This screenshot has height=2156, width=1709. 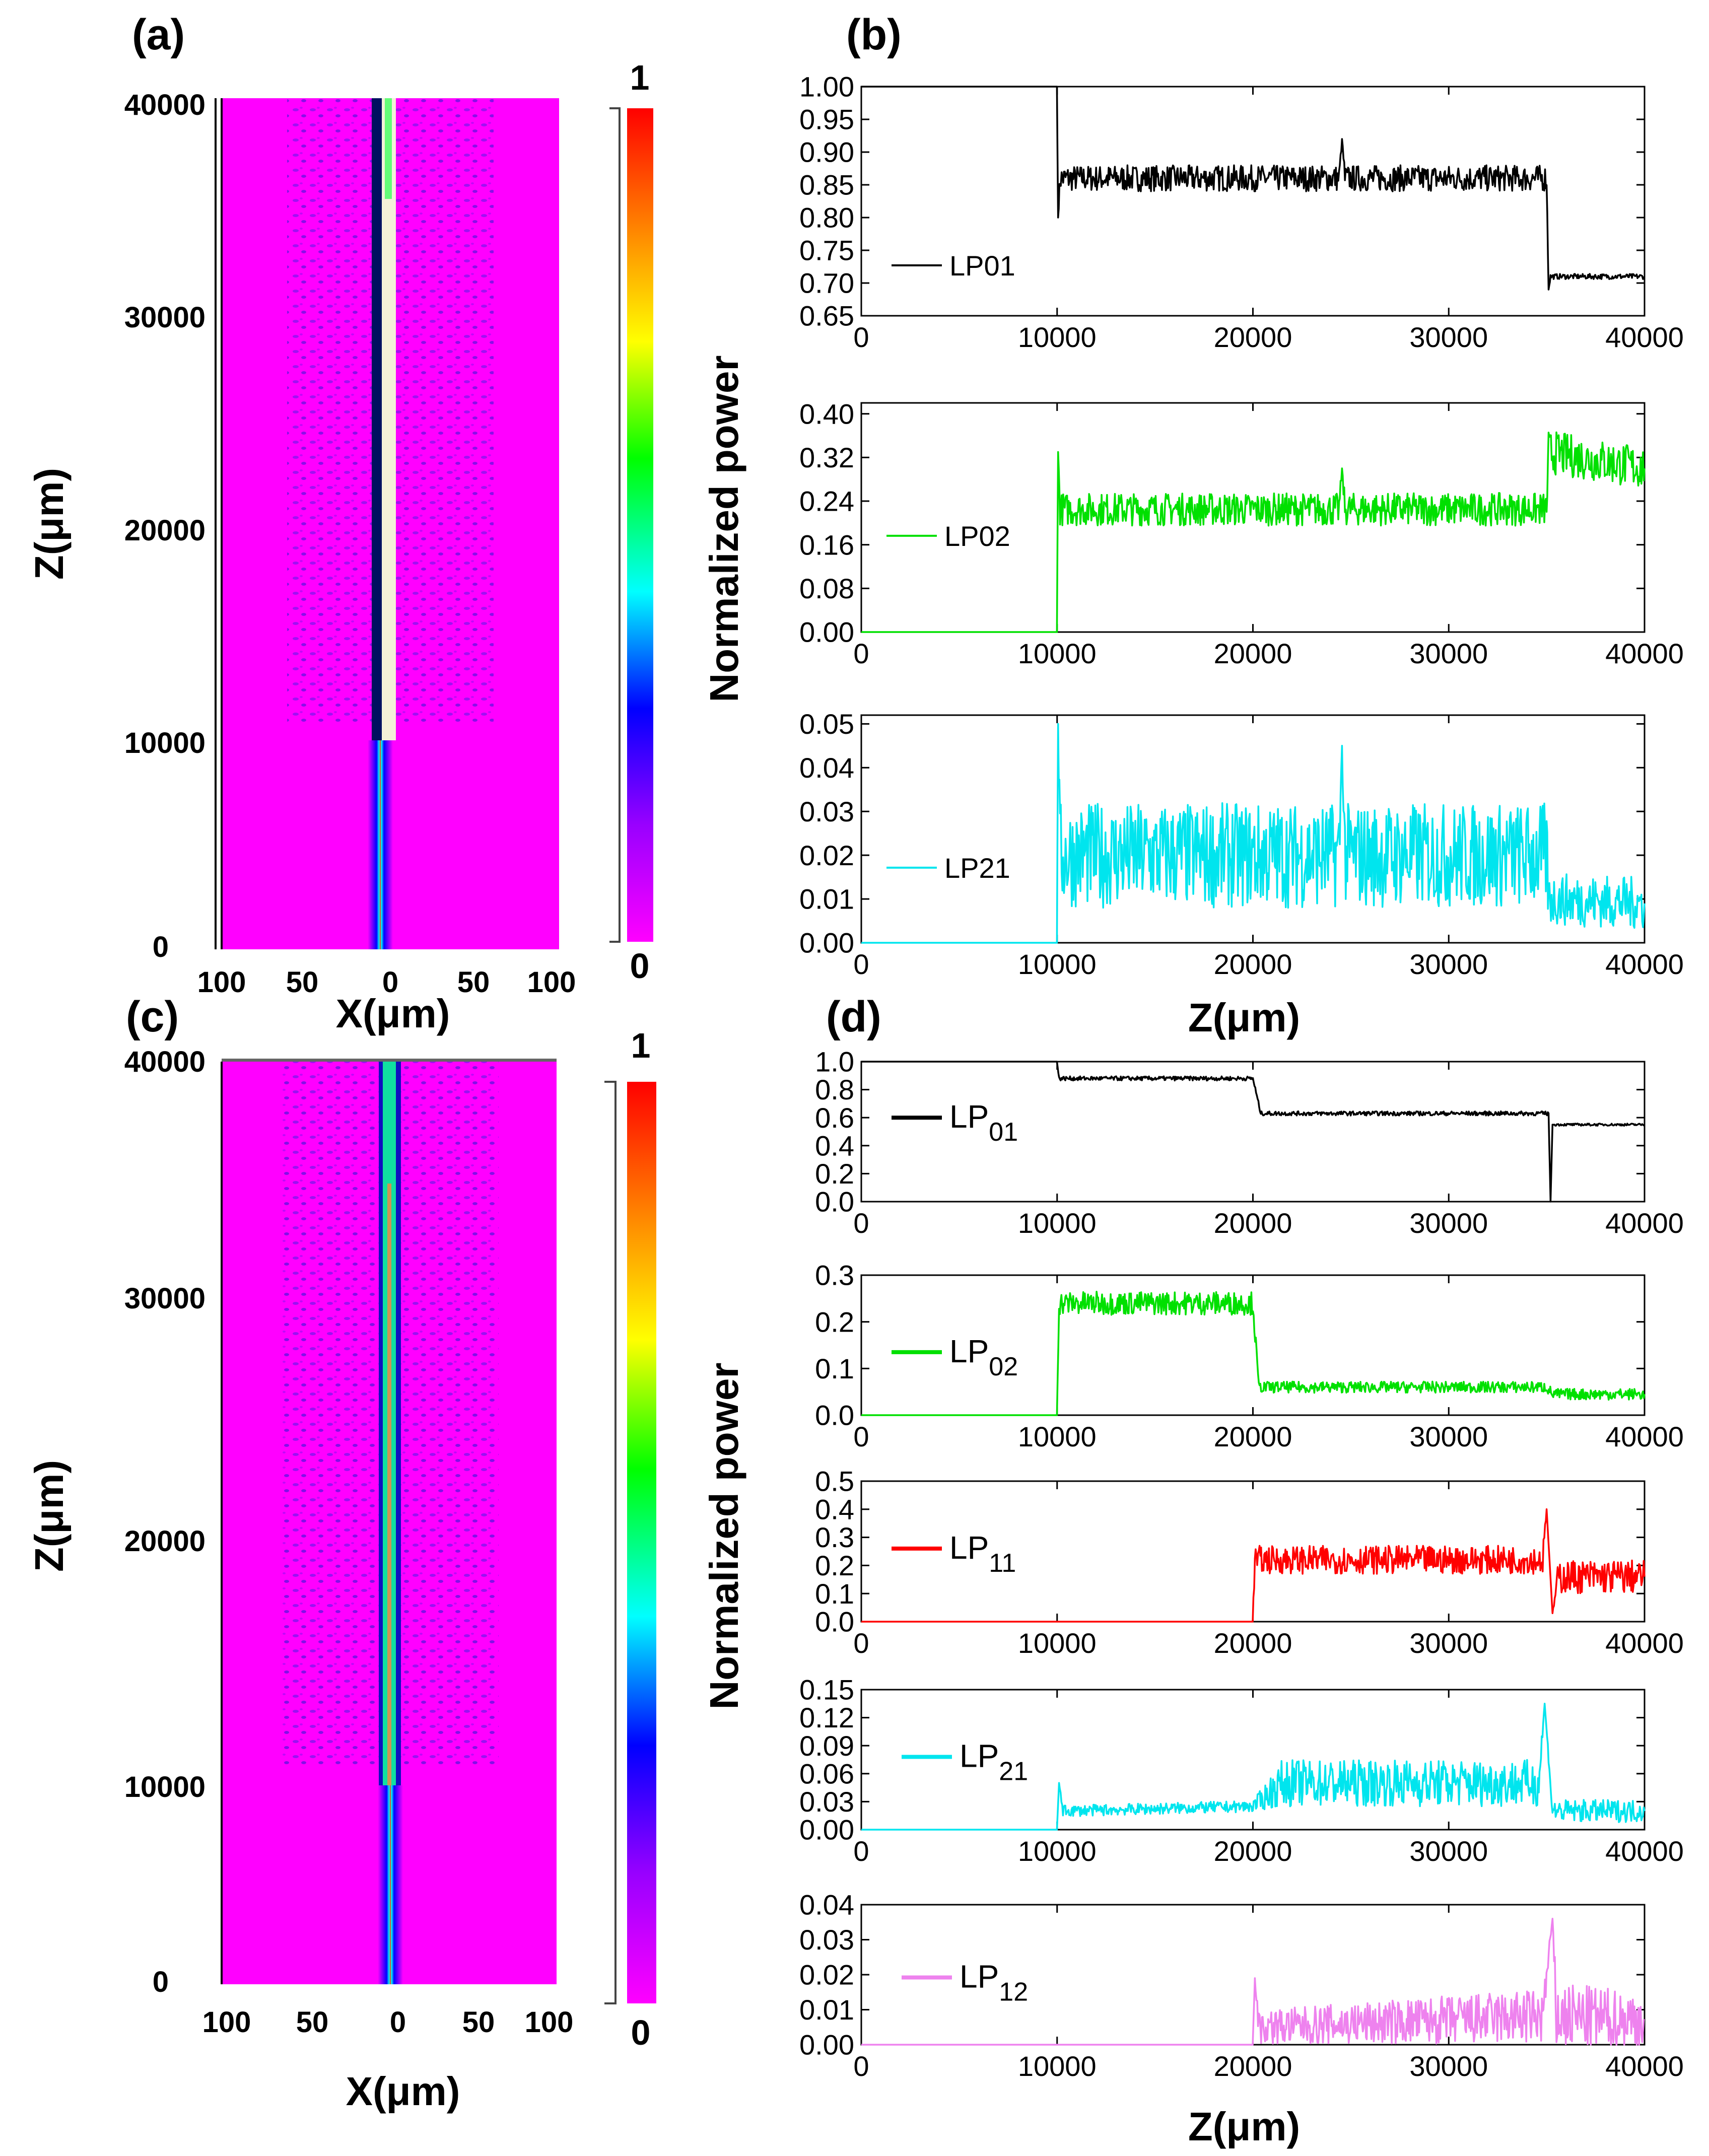 What do you see at coordinates (611, 1542) in the screenshot?
I see `colorbar-c-bracket` at bounding box center [611, 1542].